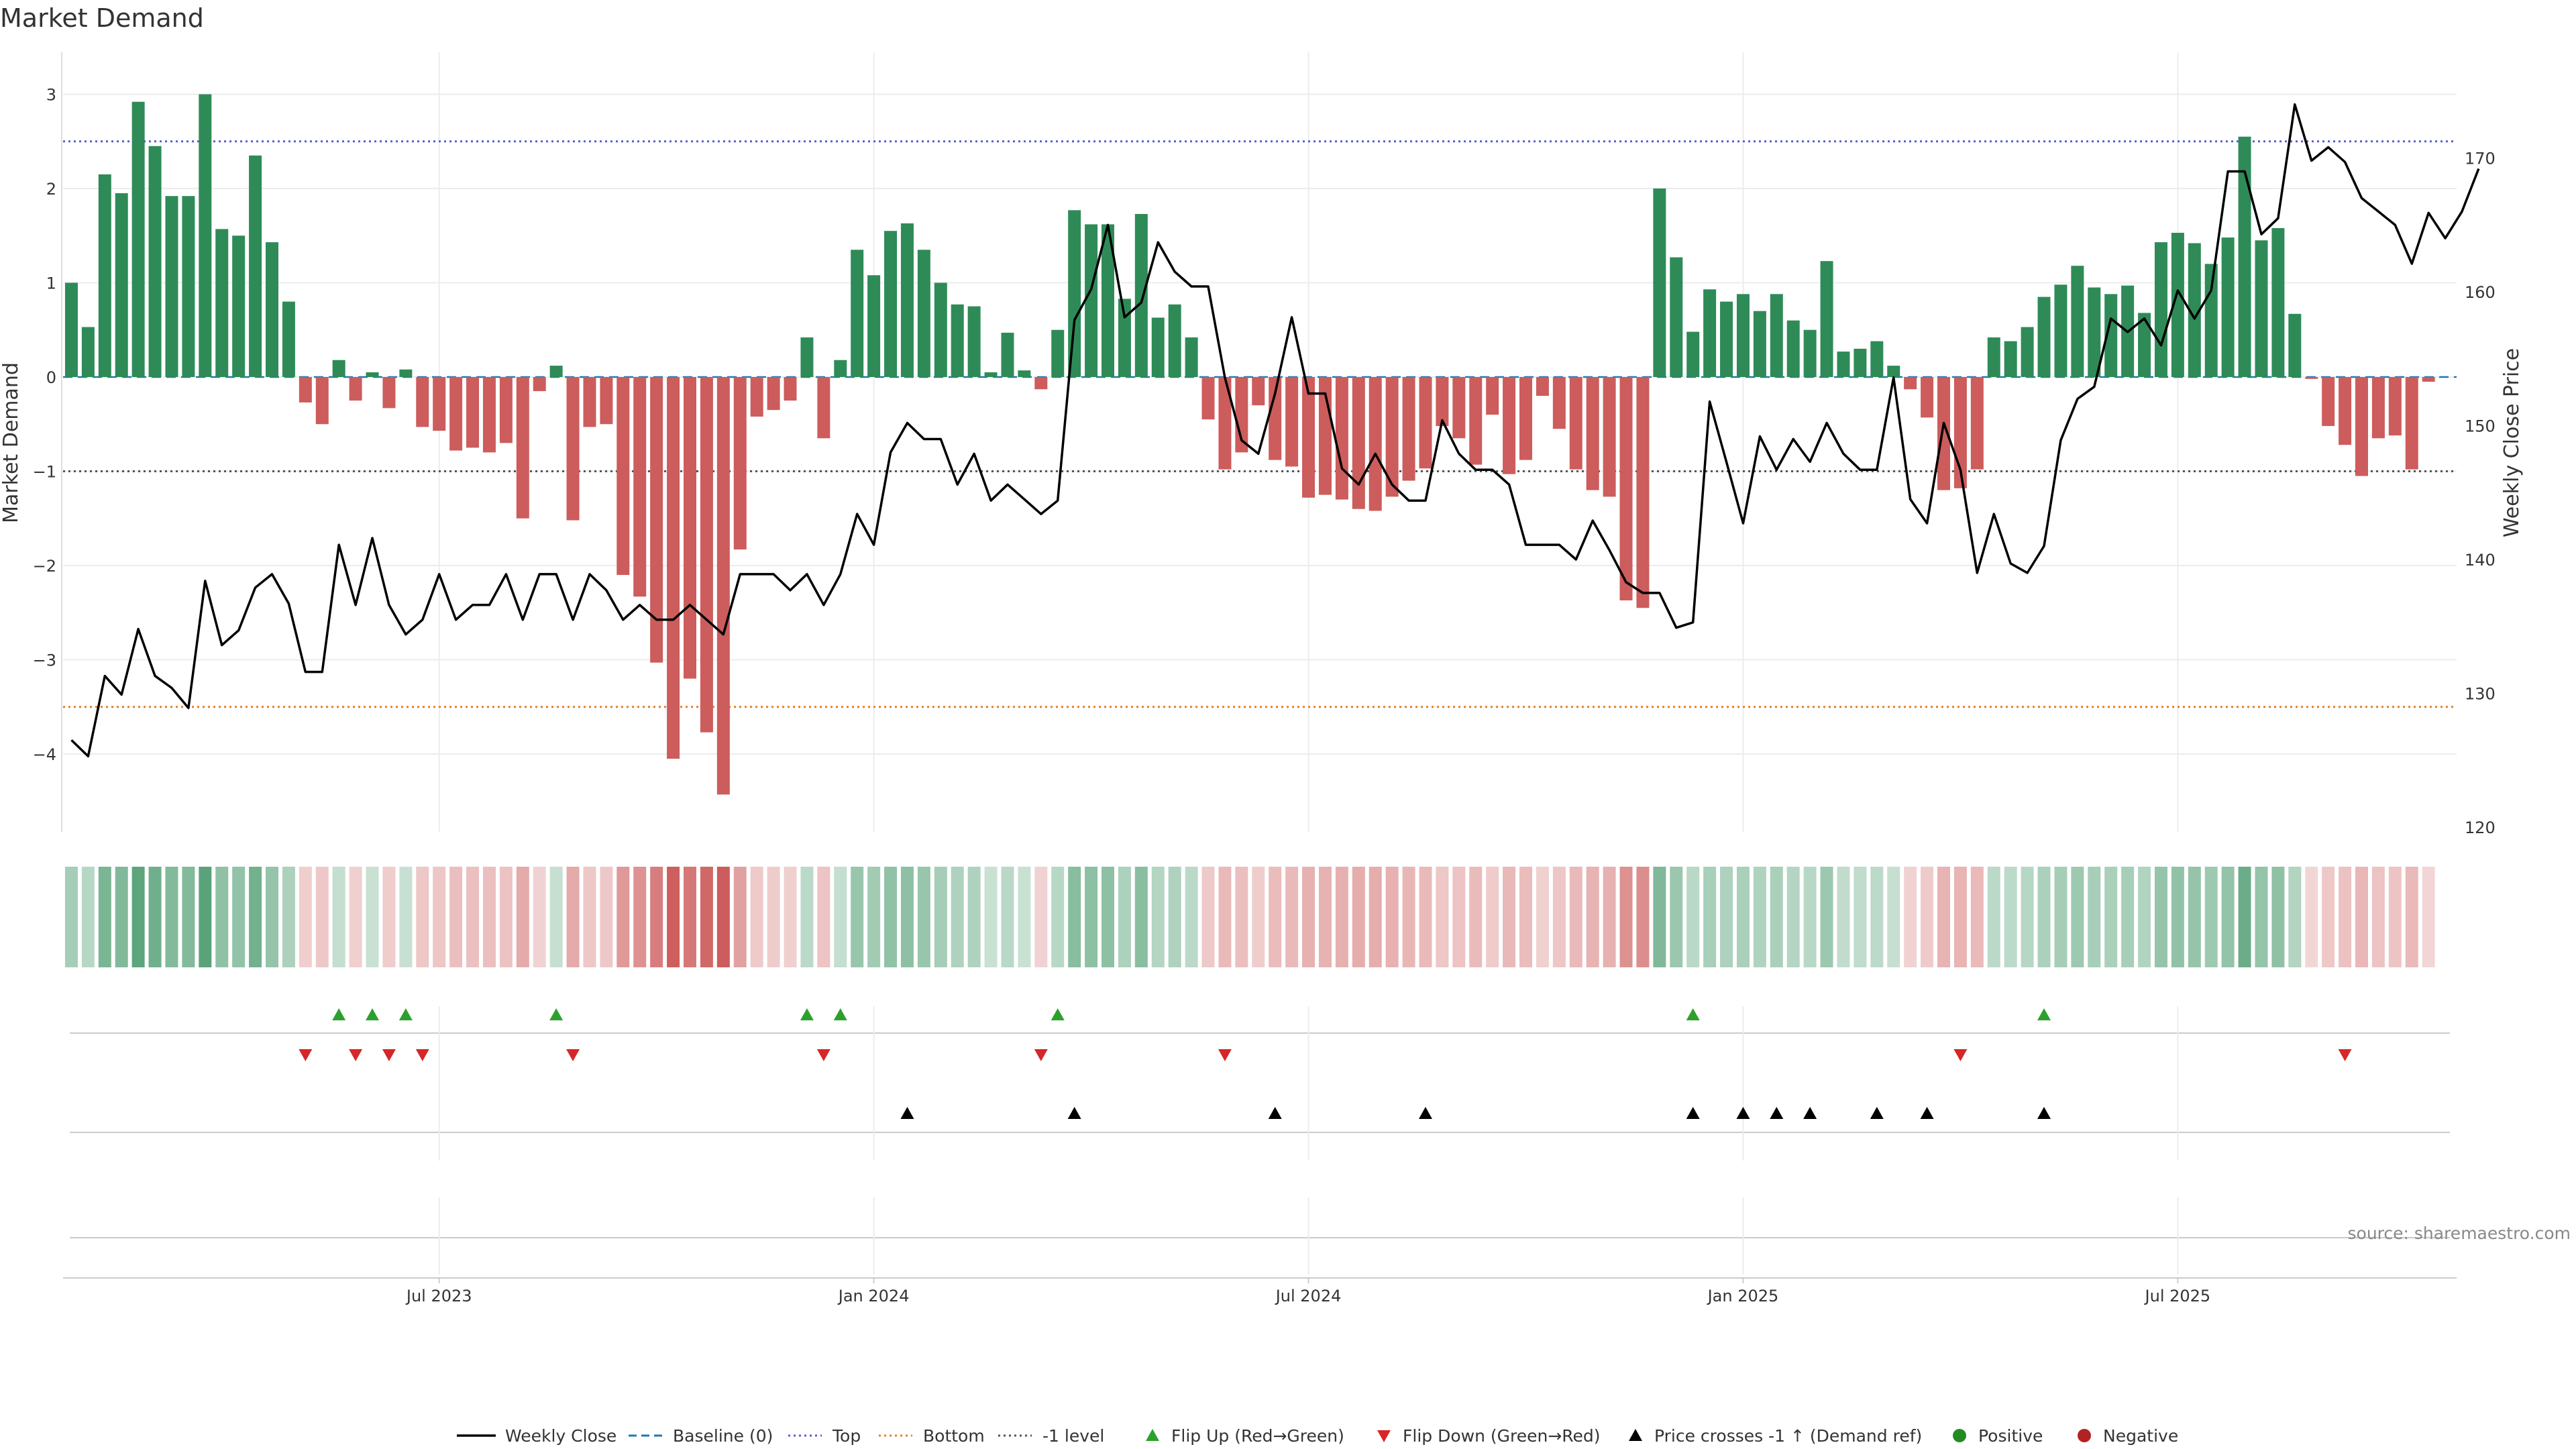 This screenshot has height=1449, width=2576. I want to click on y2-tick-label: 170, so click(2480, 159).